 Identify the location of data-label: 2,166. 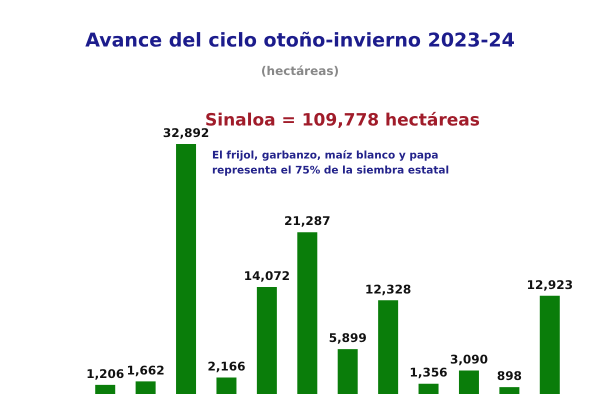
(226, 367).